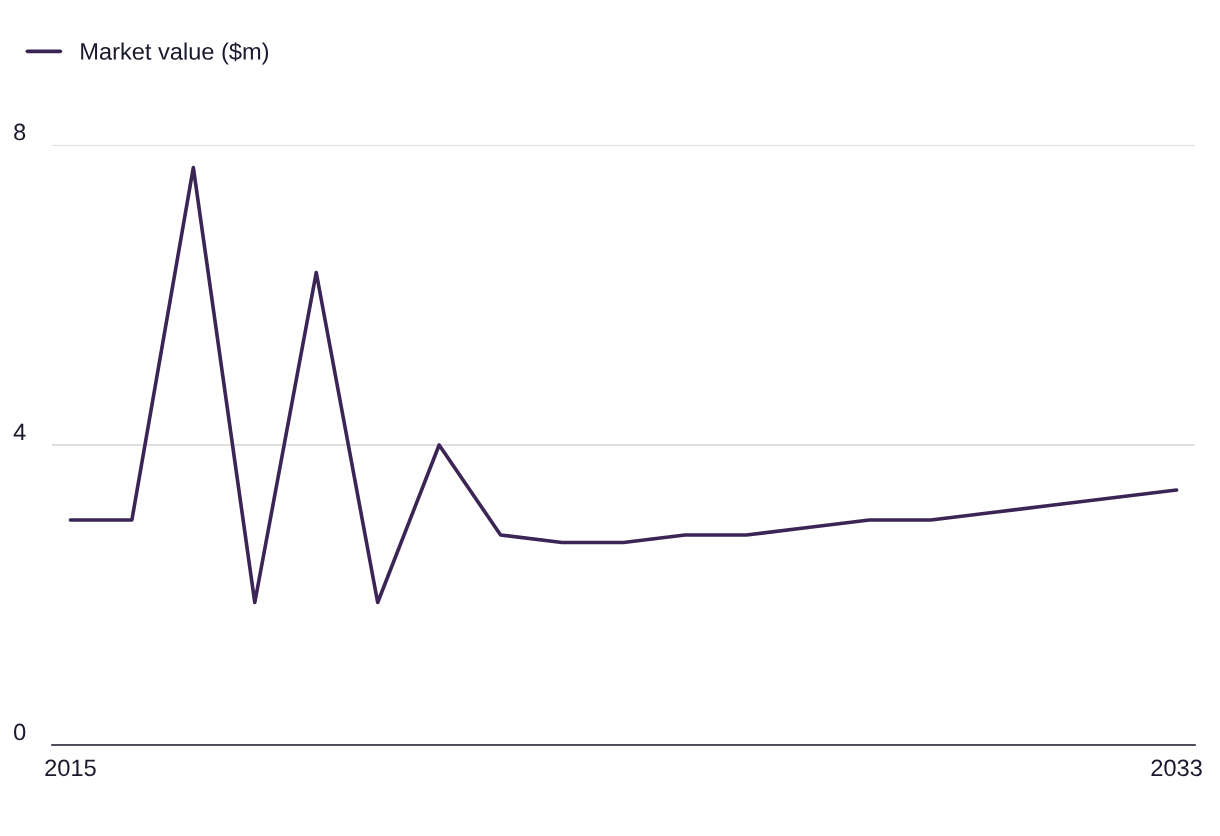 The image size is (1220, 836). What do you see at coordinates (70, 768) in the screenshot?
I see `x-tick-label: 2015` at bounding box center [70, 768].